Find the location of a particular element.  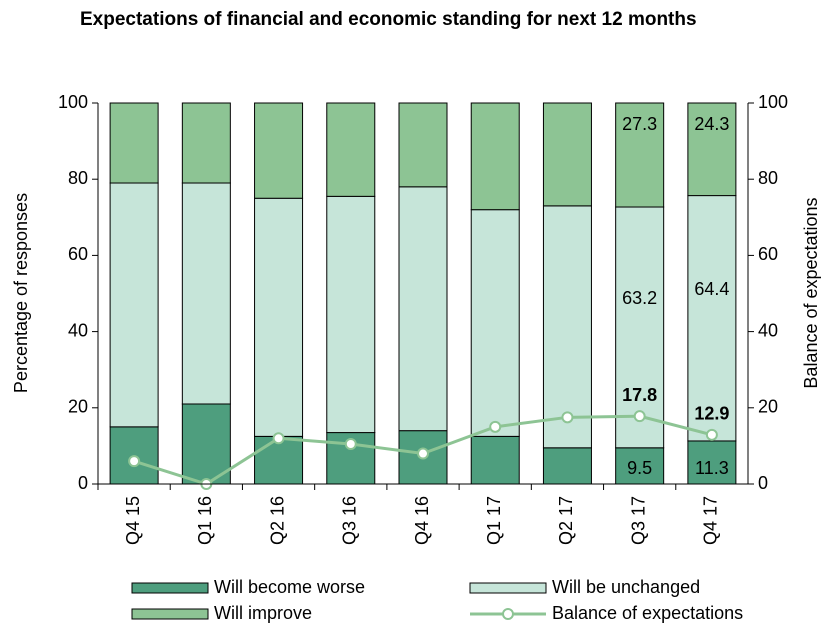

x-tick-label: Q2 17 is located at coordinates (566, 520).